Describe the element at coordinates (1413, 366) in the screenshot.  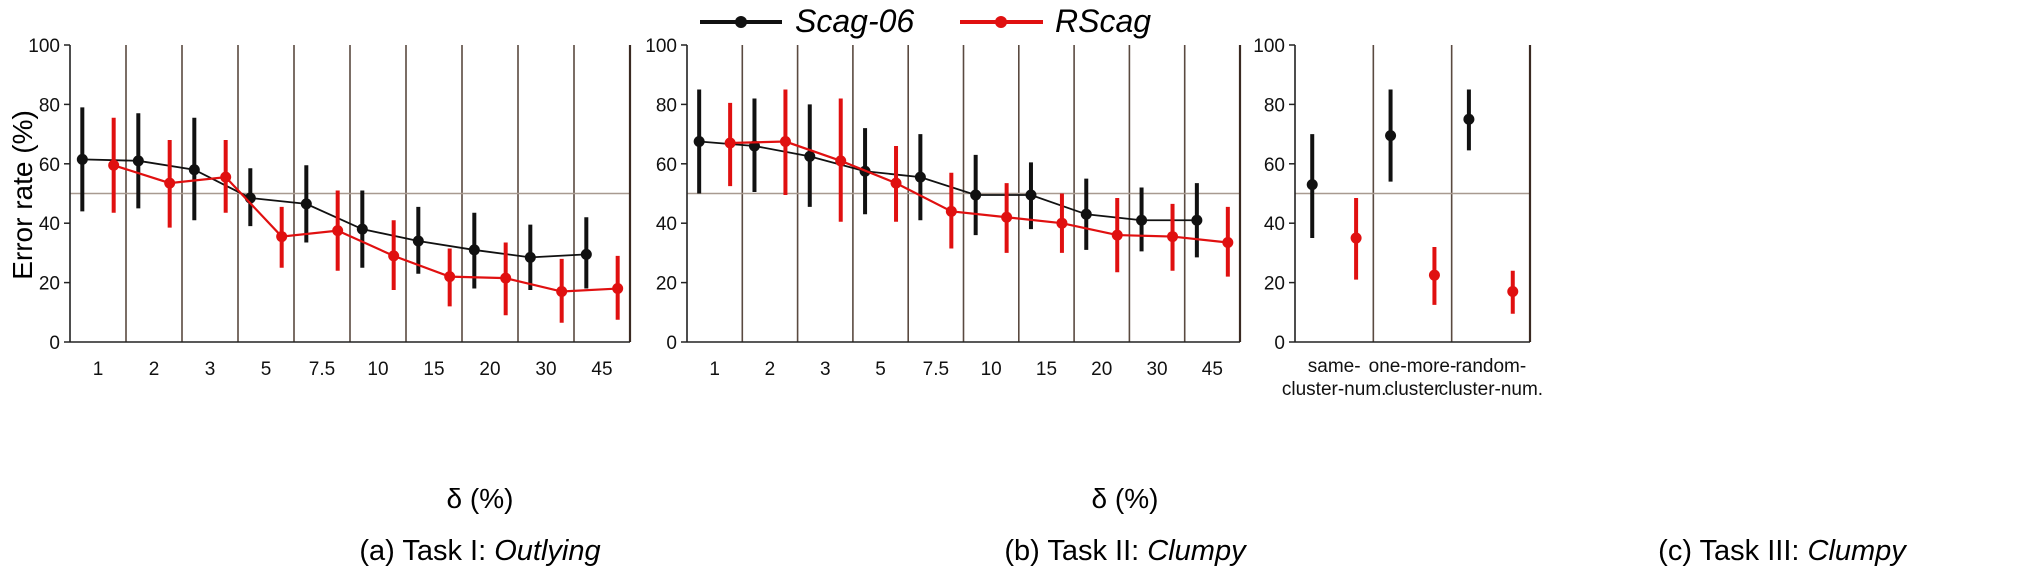
I see `x-category-label: one-more-` at that location.